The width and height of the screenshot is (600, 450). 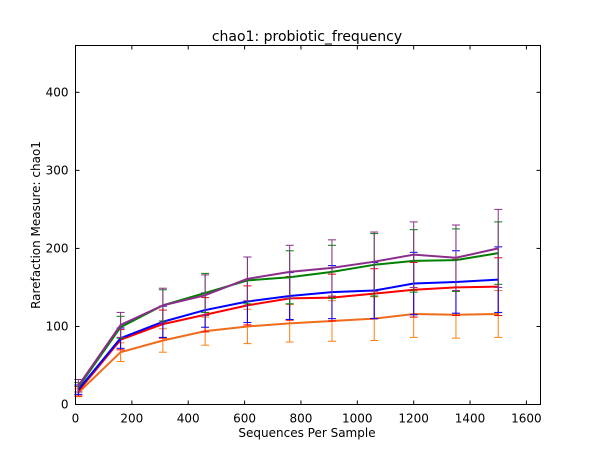 I want to click on x-tick-label: 1400, so click(x=470, y=419).